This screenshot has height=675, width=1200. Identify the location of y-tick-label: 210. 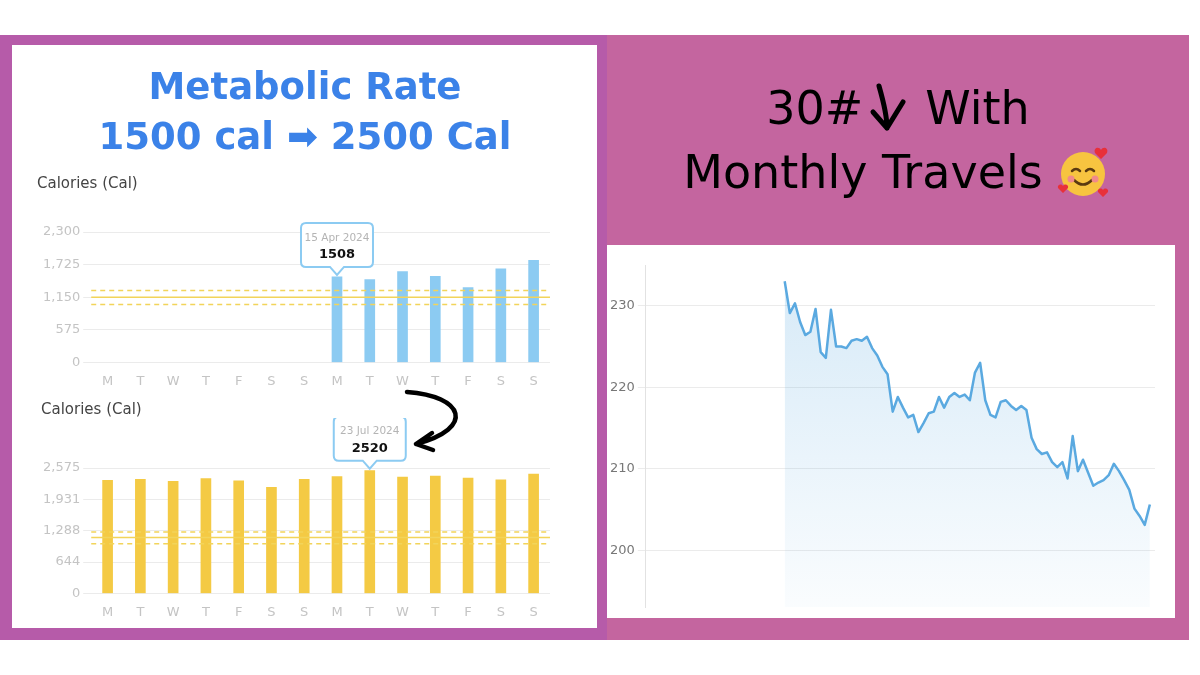
(622, 468).